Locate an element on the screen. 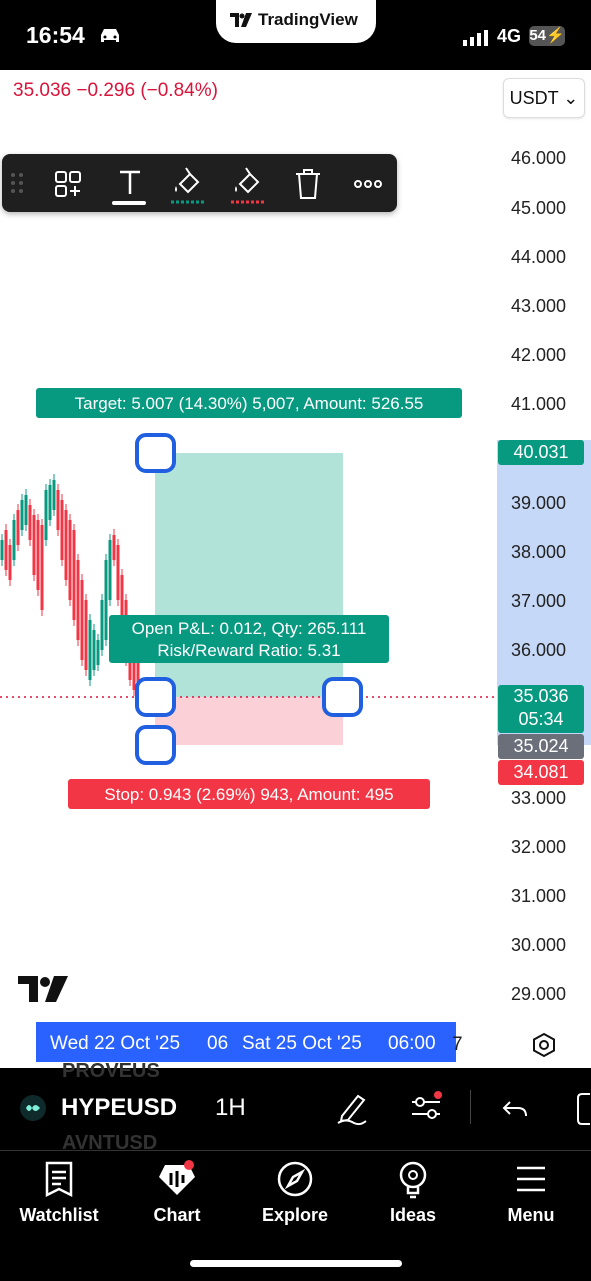 The height and width of the screenshot is (1281, 591). indicators-icon is located at coordinates (426, 1108).